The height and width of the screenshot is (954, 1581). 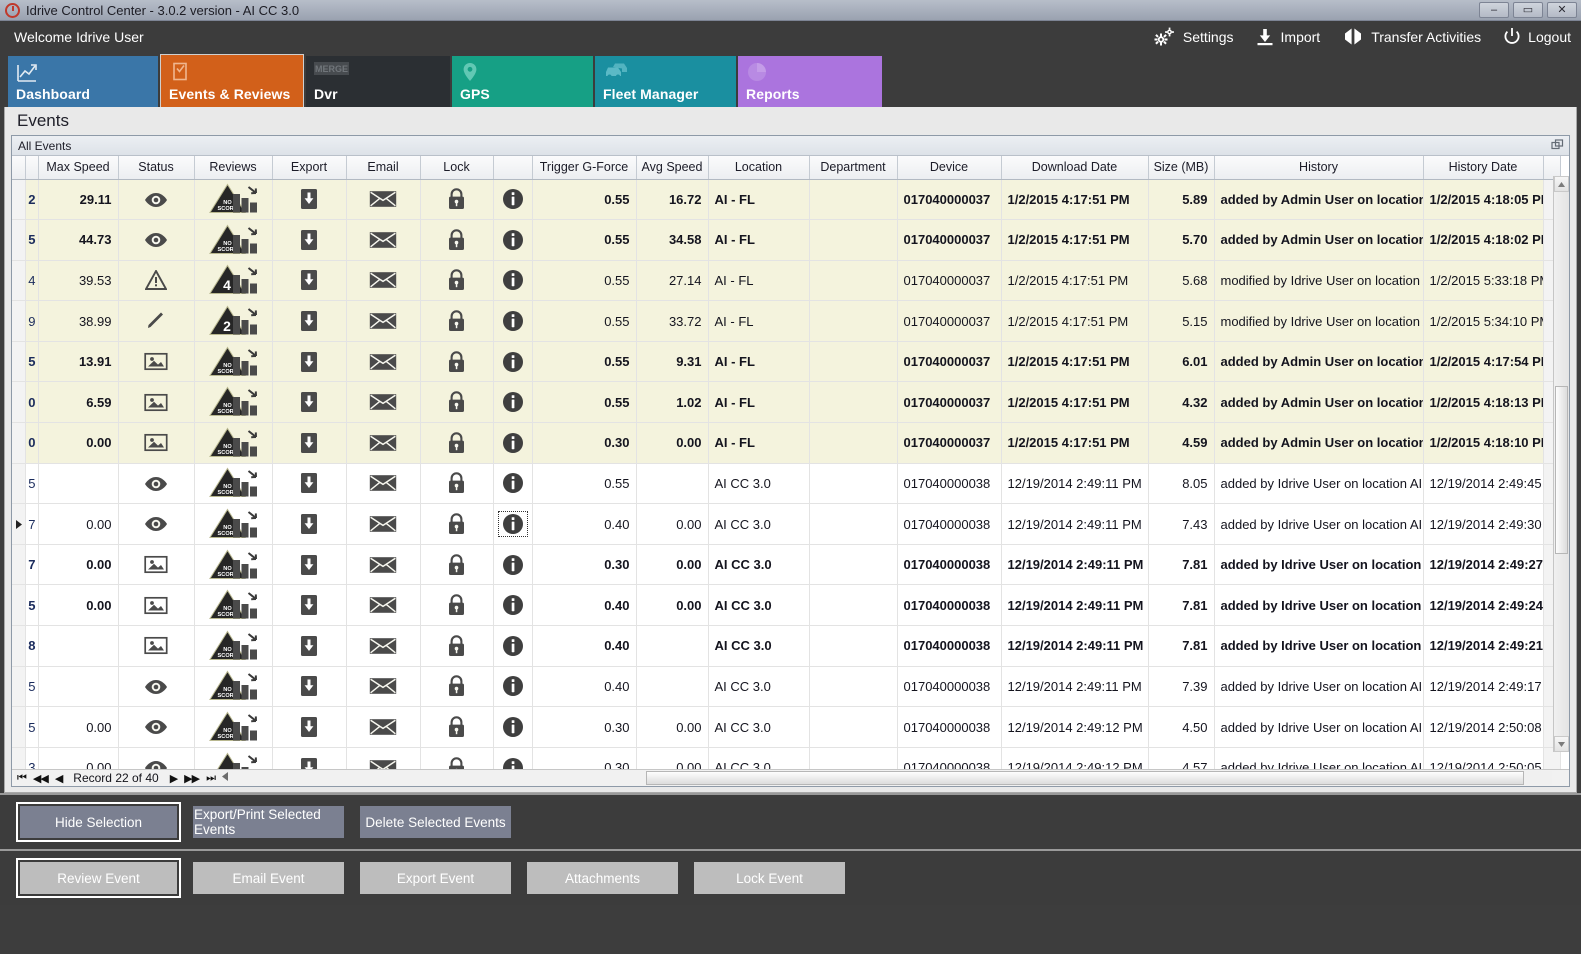 What do you see at coordinates (98, 878) in the screenshot?
I see `review-event-button: Review Event` at bounding box center [98, 878].